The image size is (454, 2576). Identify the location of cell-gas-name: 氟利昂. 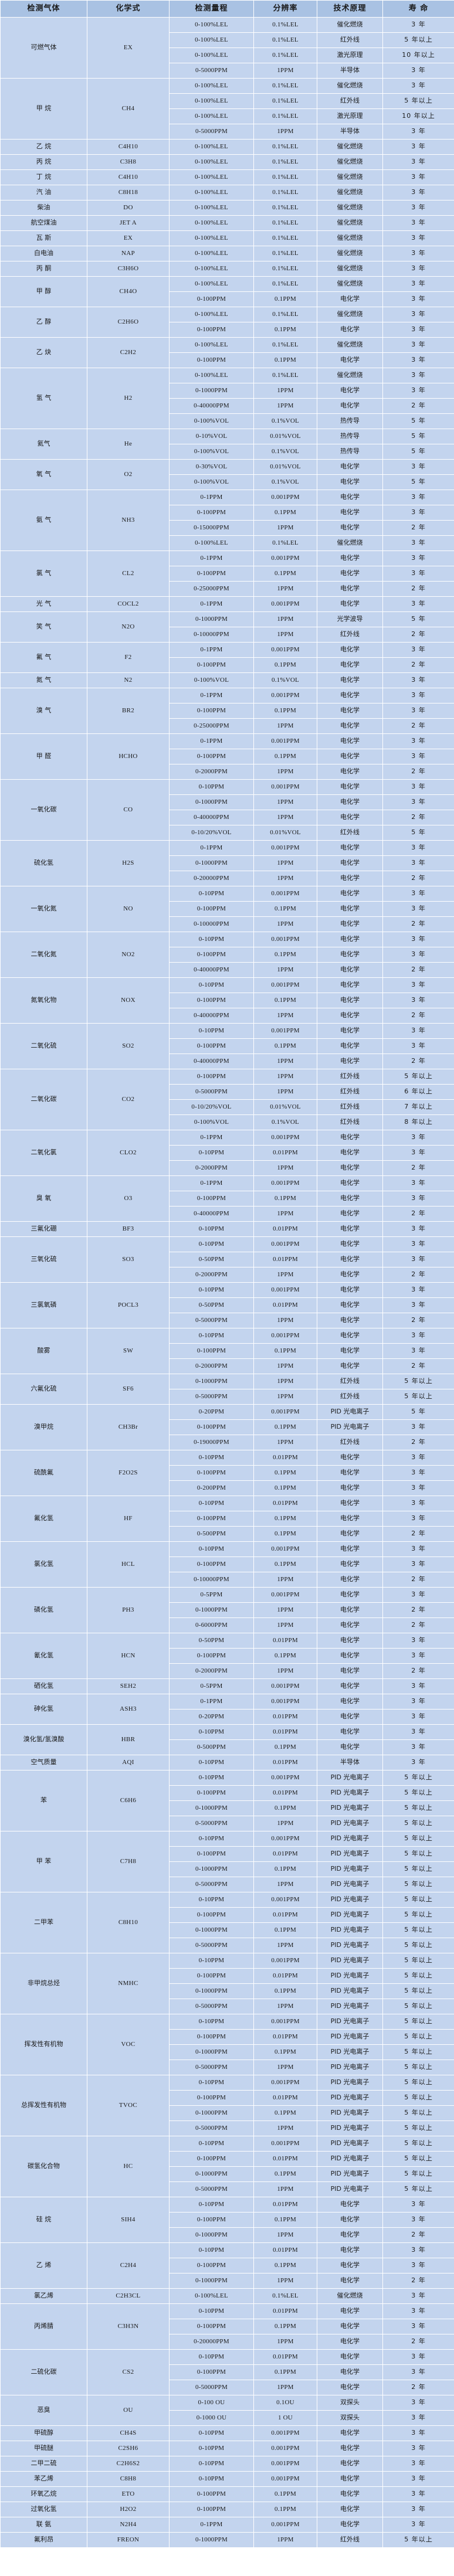
(43, 2540).